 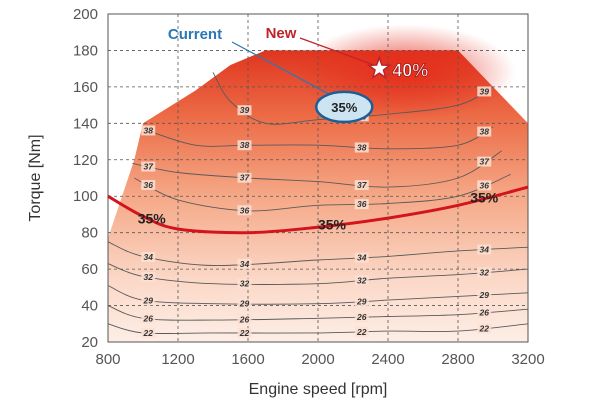 I want to click on current-efficiency-marker, so click(x=344, y=107).